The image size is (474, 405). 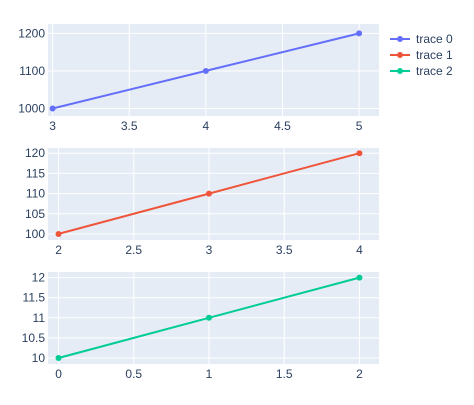 What do you see at coordinates (434, 71) in the screenshot?
I see `legend-label: trace 2` at bounding box center [434, 71].